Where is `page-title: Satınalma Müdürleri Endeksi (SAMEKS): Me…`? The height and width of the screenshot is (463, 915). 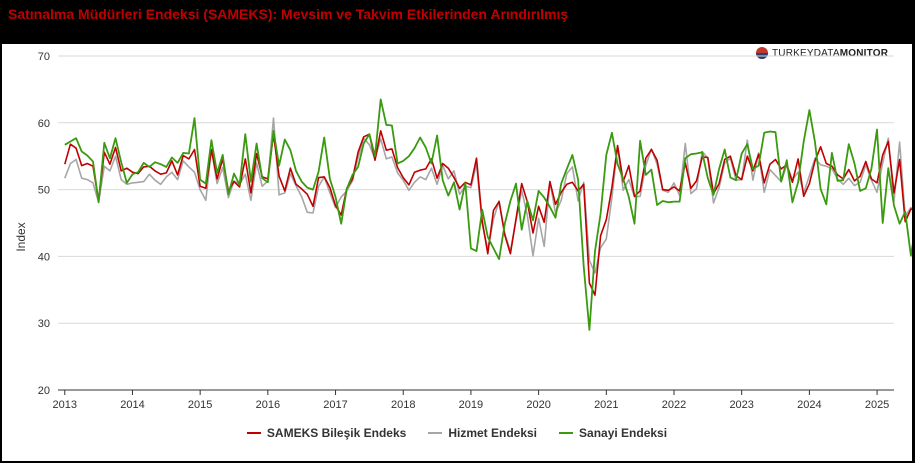 page-title: Satınalma Müdürleri Endeksi (SAMEKS): Me… is located at coordinates (288, 14).